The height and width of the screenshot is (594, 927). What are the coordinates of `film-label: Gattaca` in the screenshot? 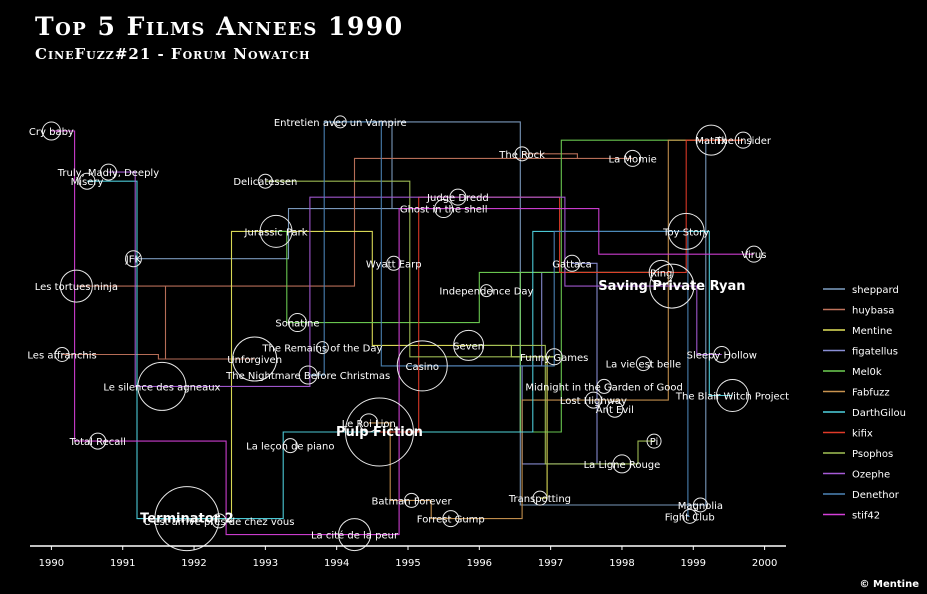 It's located at (571, 264).